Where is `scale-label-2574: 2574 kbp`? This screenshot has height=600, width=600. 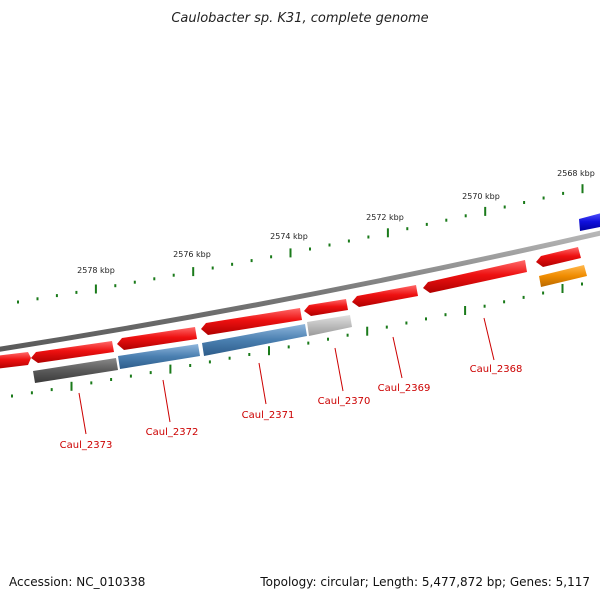 scale-label-2574: 2574 kbp is located at coordinates (289, 236).